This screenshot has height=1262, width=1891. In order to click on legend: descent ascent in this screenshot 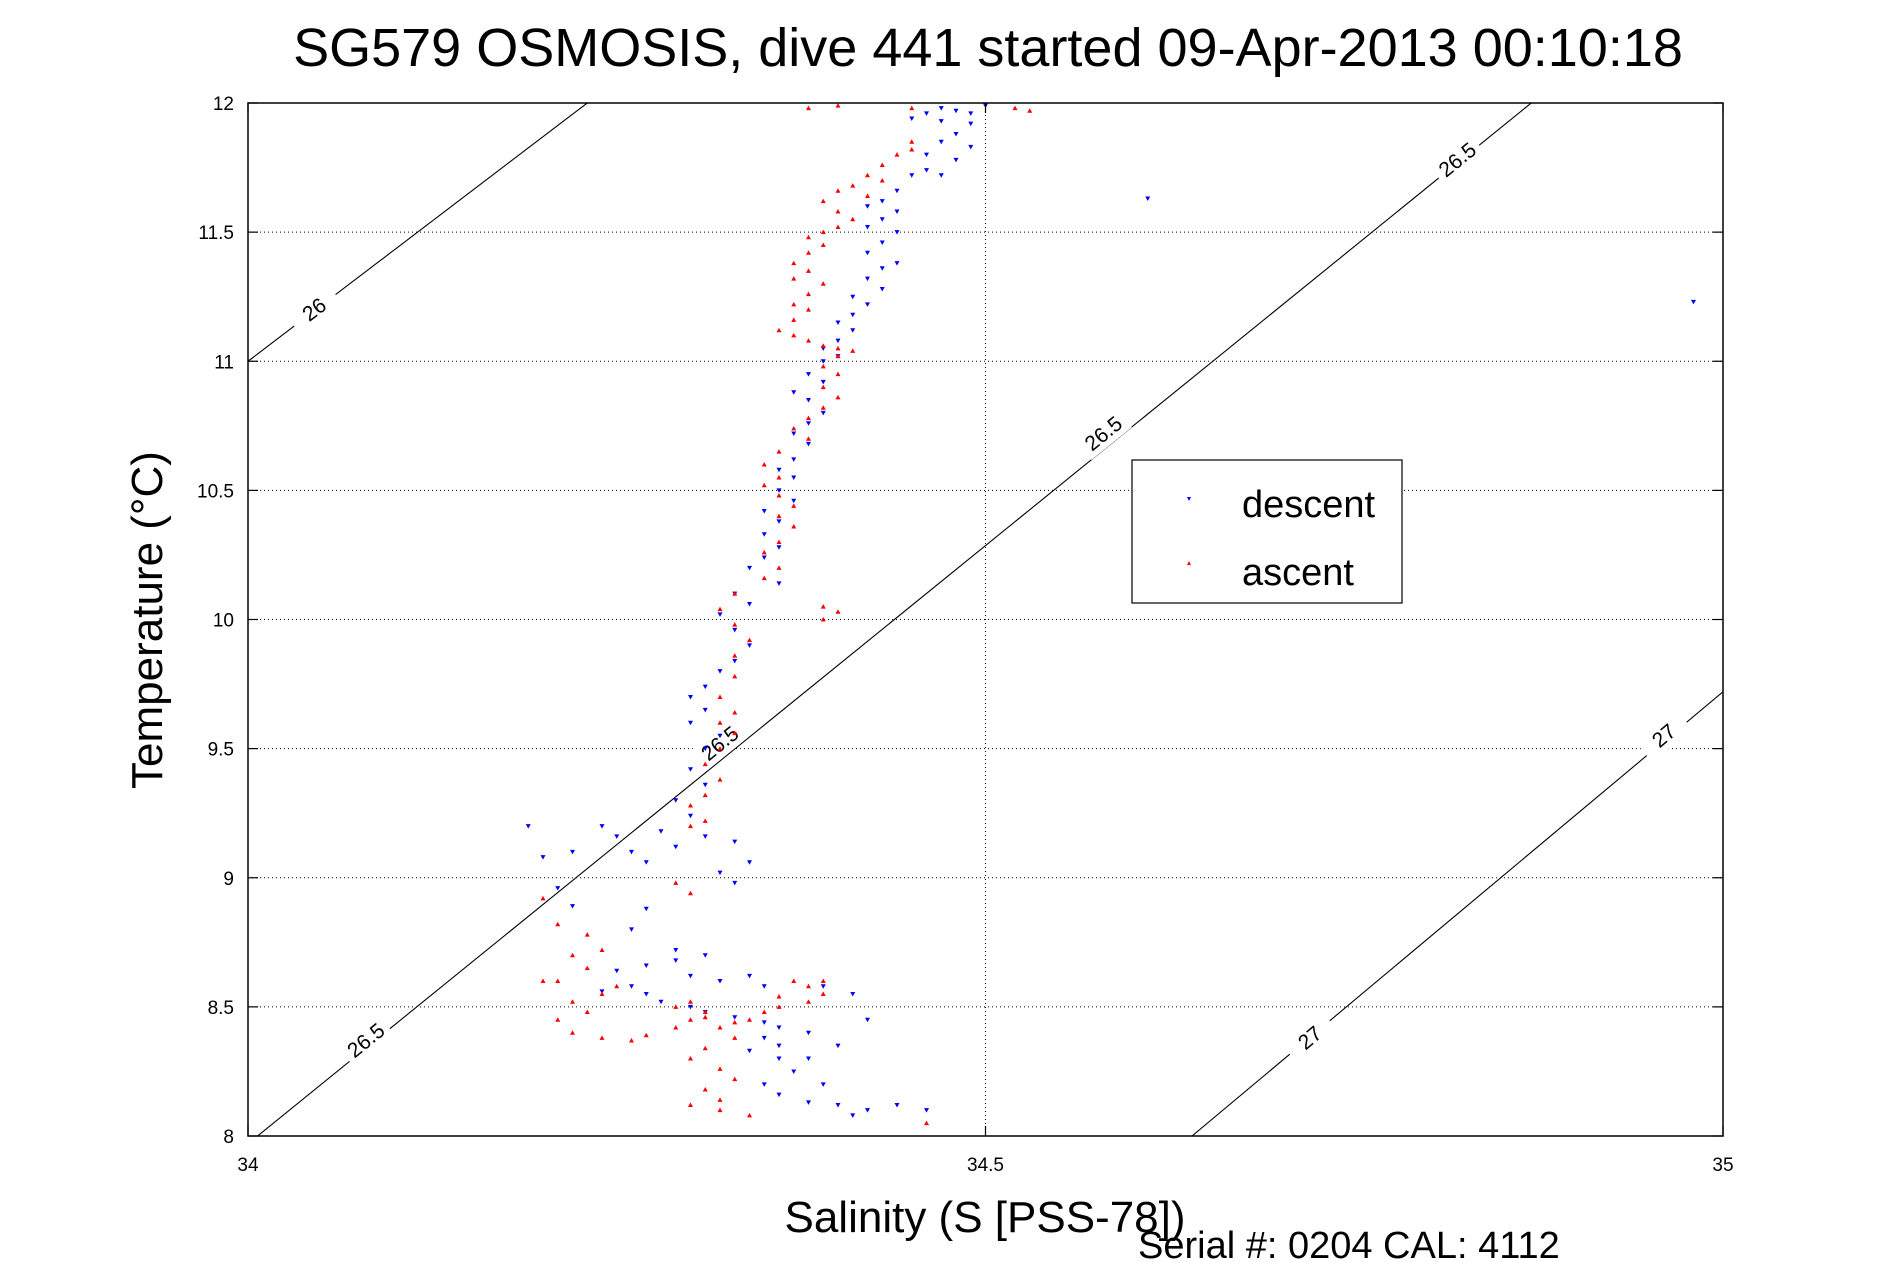, I will do `click(1267, 531)`.